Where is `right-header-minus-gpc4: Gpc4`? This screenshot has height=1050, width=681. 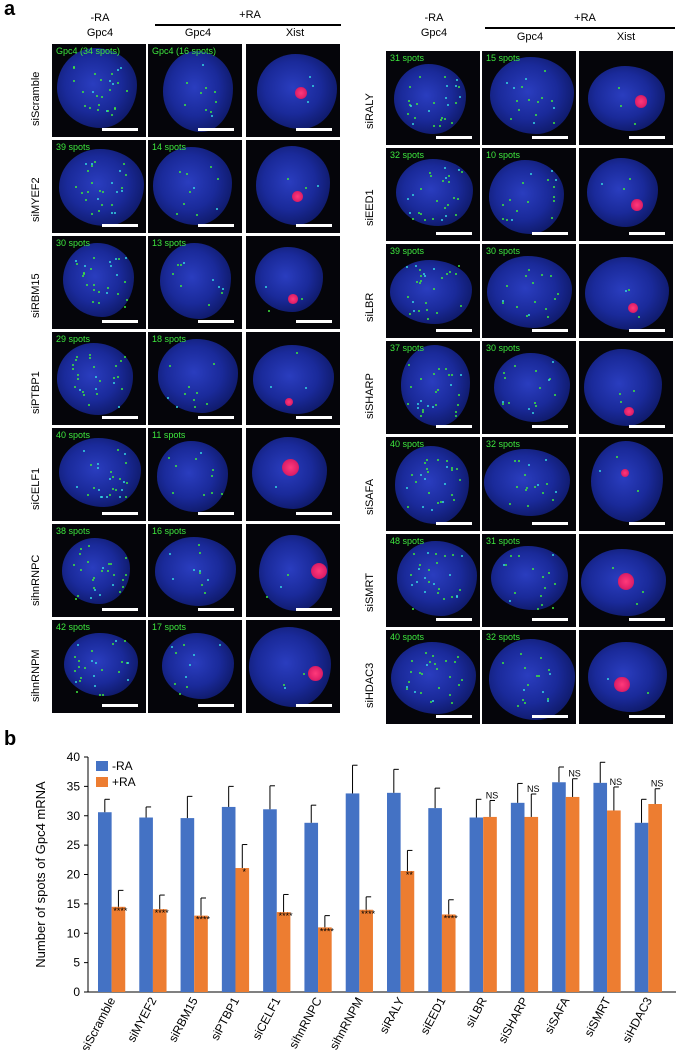 right-header-minus-gpc4: Gpc4 is located at coordinates (434, 33).